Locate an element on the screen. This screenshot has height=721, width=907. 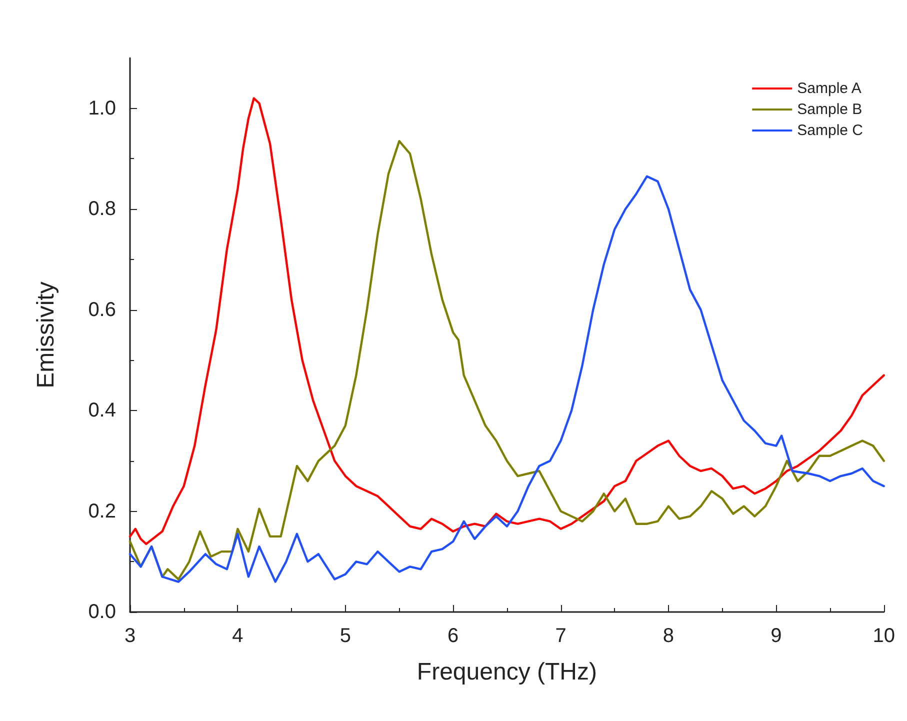
y-tick-label: 0.0 is located at coordinates (102, 612).